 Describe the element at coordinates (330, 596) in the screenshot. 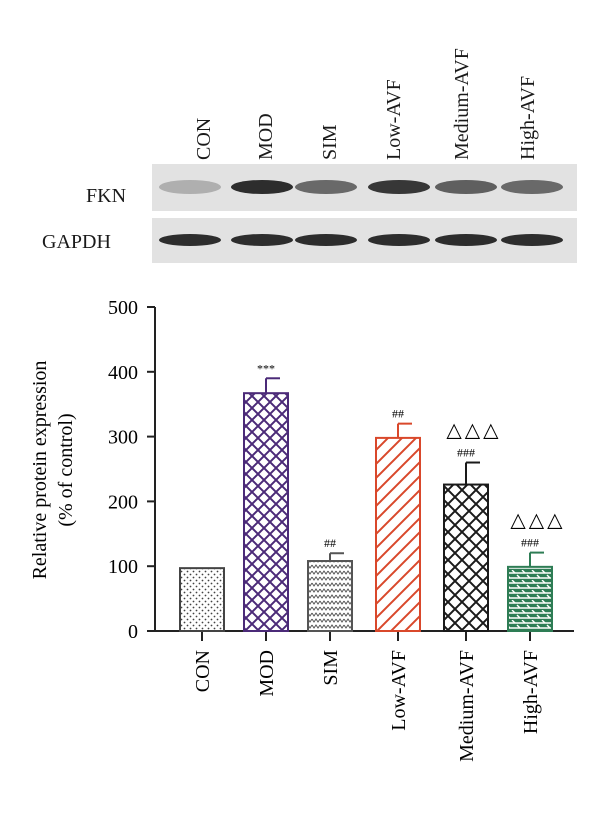

I see `bar-sim` at that location.